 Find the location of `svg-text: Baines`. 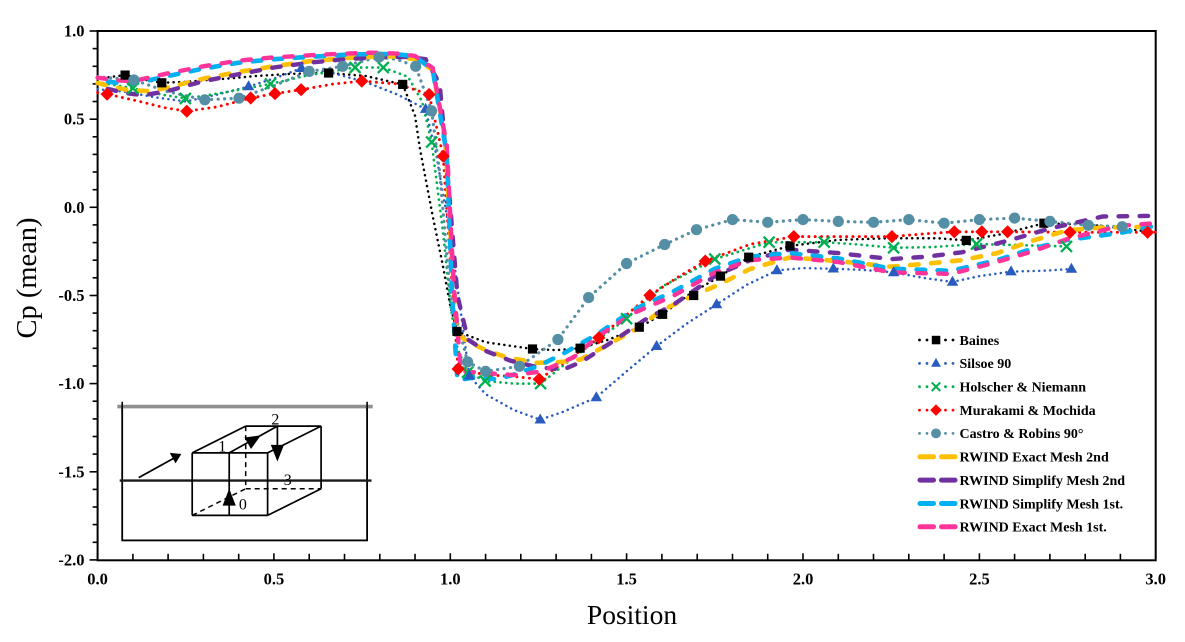

svg-text: Baines is located at coordinates (980, 341).